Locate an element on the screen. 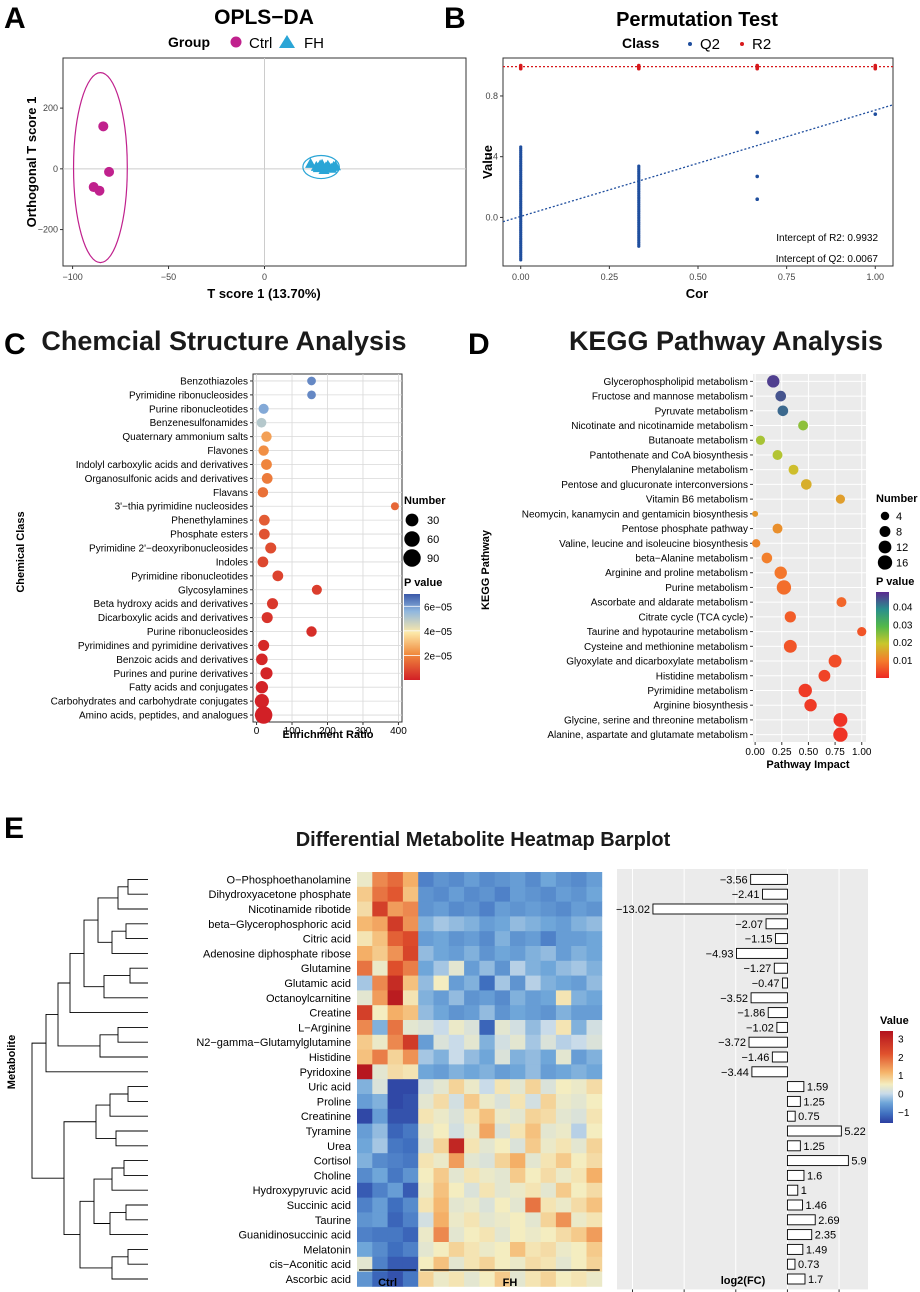  category-label: Glycosylamines is located at coordinates (213, 590).